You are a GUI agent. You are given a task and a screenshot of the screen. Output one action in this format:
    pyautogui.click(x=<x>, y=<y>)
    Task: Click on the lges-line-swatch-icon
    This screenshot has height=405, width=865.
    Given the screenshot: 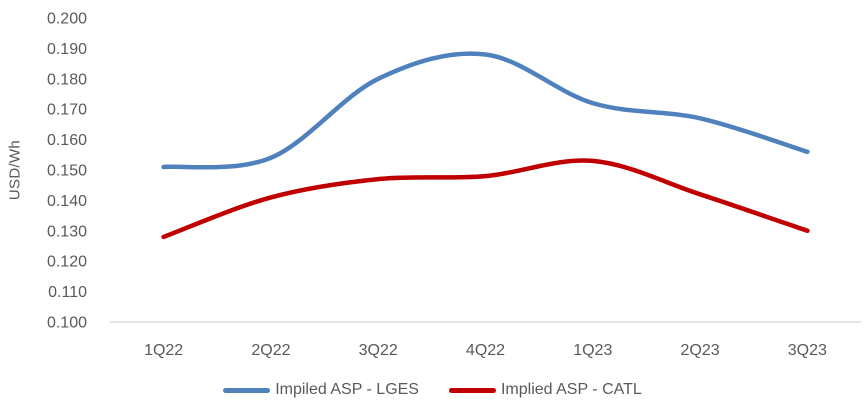 What is the action you would take?
    pyautogui.click(x=247, y=390)
    